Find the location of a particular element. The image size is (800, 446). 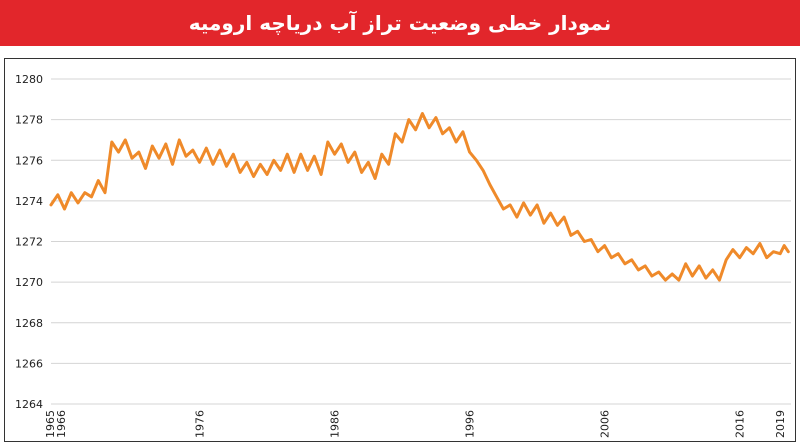

y-tick-label: 1268 is located at coordinates (29, 323).